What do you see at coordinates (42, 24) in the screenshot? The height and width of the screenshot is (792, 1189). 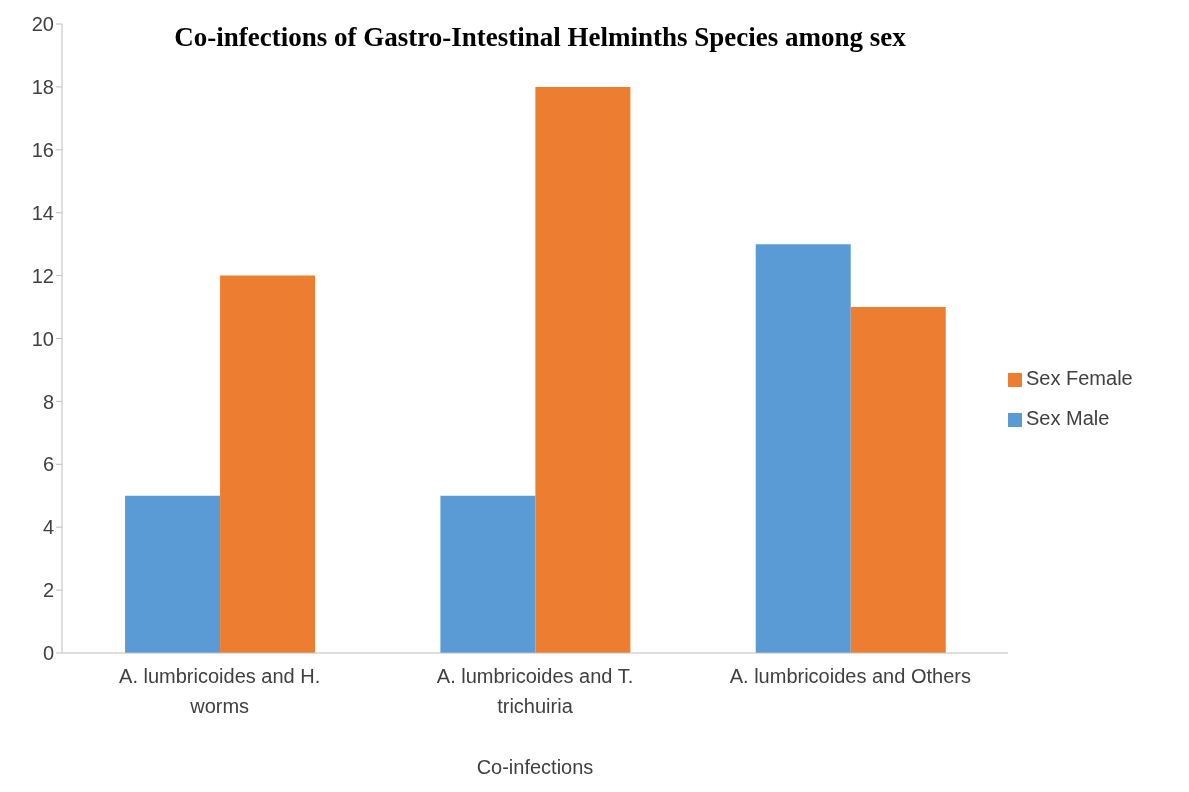 I see `y-tick-label: 20` at bounding box center [42, 24].